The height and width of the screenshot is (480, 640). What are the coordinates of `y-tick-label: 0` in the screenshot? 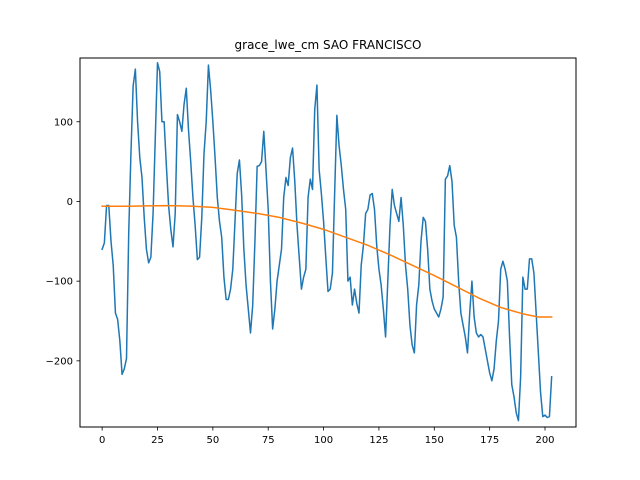 It's located at (70, 202).